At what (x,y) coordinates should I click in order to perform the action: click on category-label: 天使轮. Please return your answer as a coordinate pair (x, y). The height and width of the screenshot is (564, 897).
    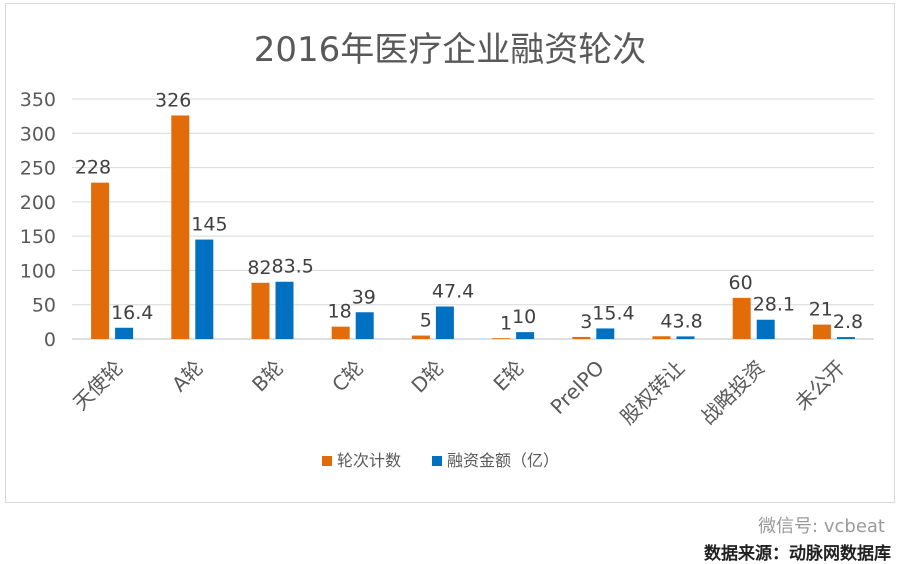
    Looking at the image, I should click on (97, 385).